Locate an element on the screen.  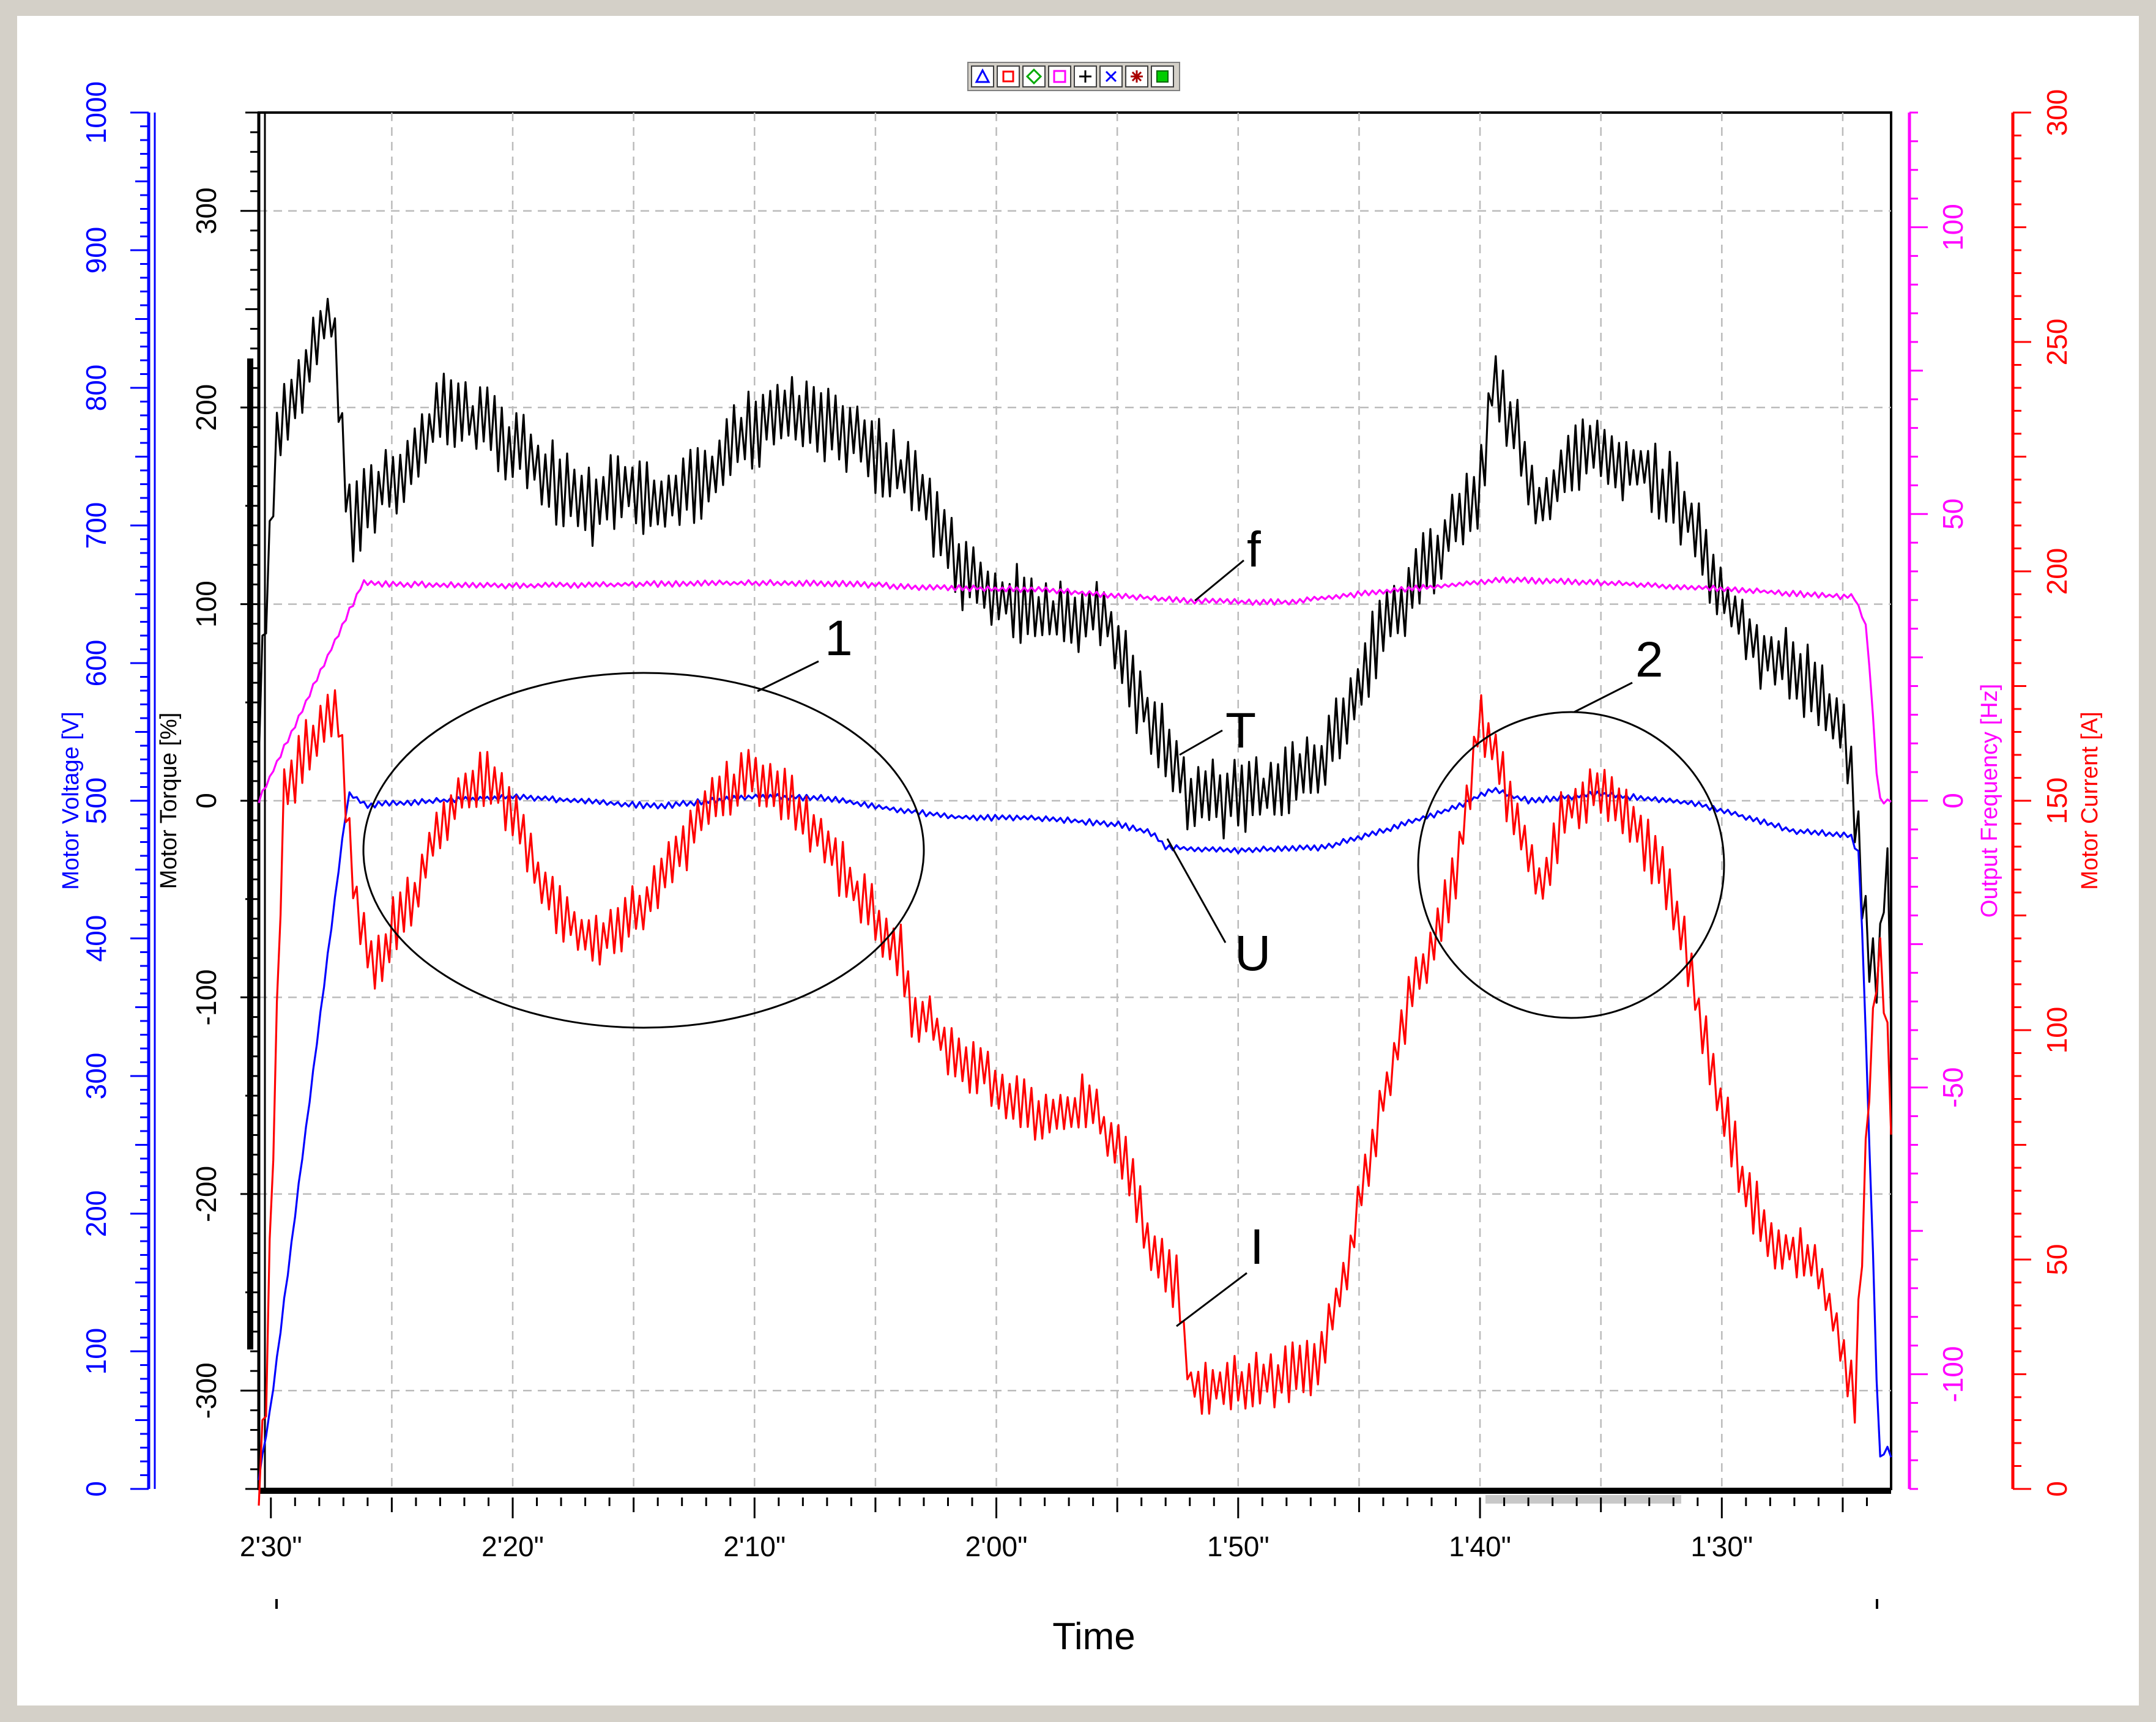
voltage-tick-label: 600 is located at coordinates (96, 664).